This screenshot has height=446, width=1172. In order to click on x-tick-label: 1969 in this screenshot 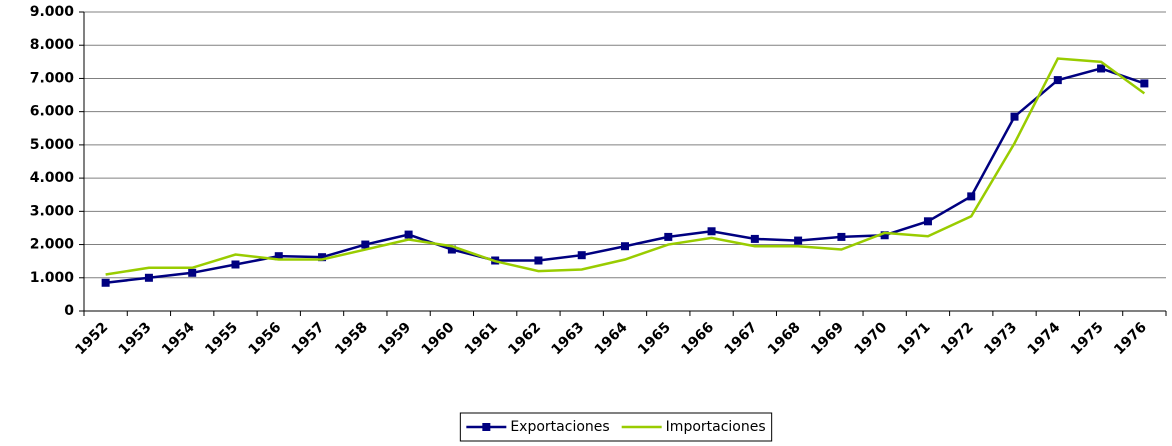, I will do `click(827, 338)`.